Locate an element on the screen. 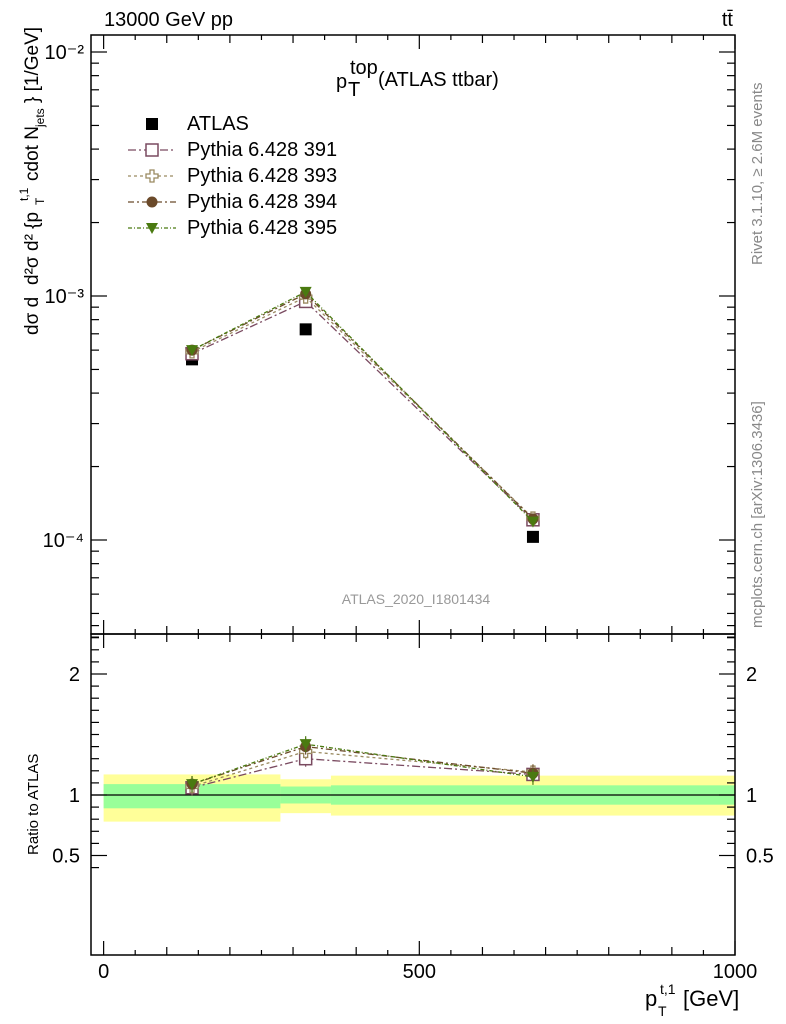 The width and height of the screenshot is (786, 1024). legend-label-4: Pythia 6.428 395 is located at coordinates (262, 228).